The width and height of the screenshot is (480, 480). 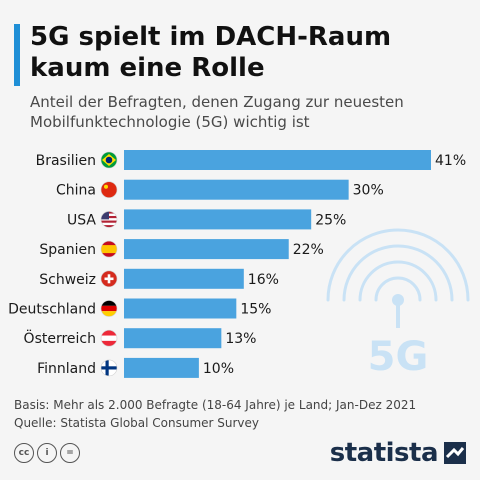 I want to click on bar-row: USA 25%, so click(x=206, y=219).